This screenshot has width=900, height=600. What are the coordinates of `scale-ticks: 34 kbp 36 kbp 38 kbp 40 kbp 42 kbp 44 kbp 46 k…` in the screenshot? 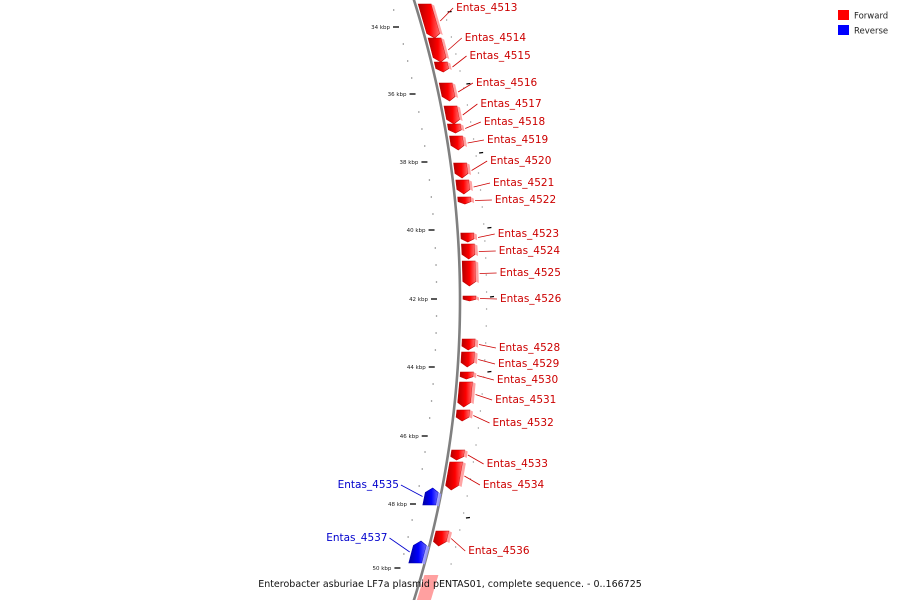 It's located at (433, 299).